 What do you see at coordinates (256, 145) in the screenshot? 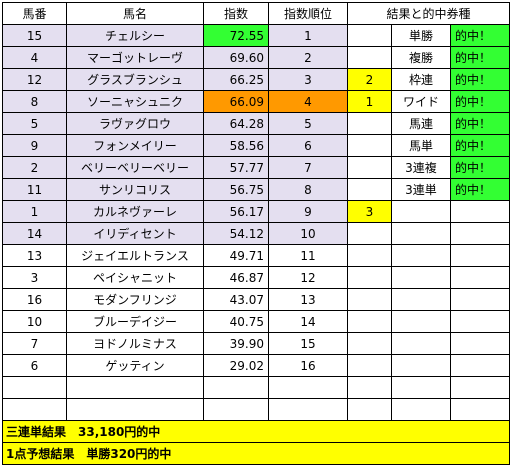
I see `table-row: 9 フォンメイリー 58.56 6 馬単 的中！` at bounding box center [256, 145].